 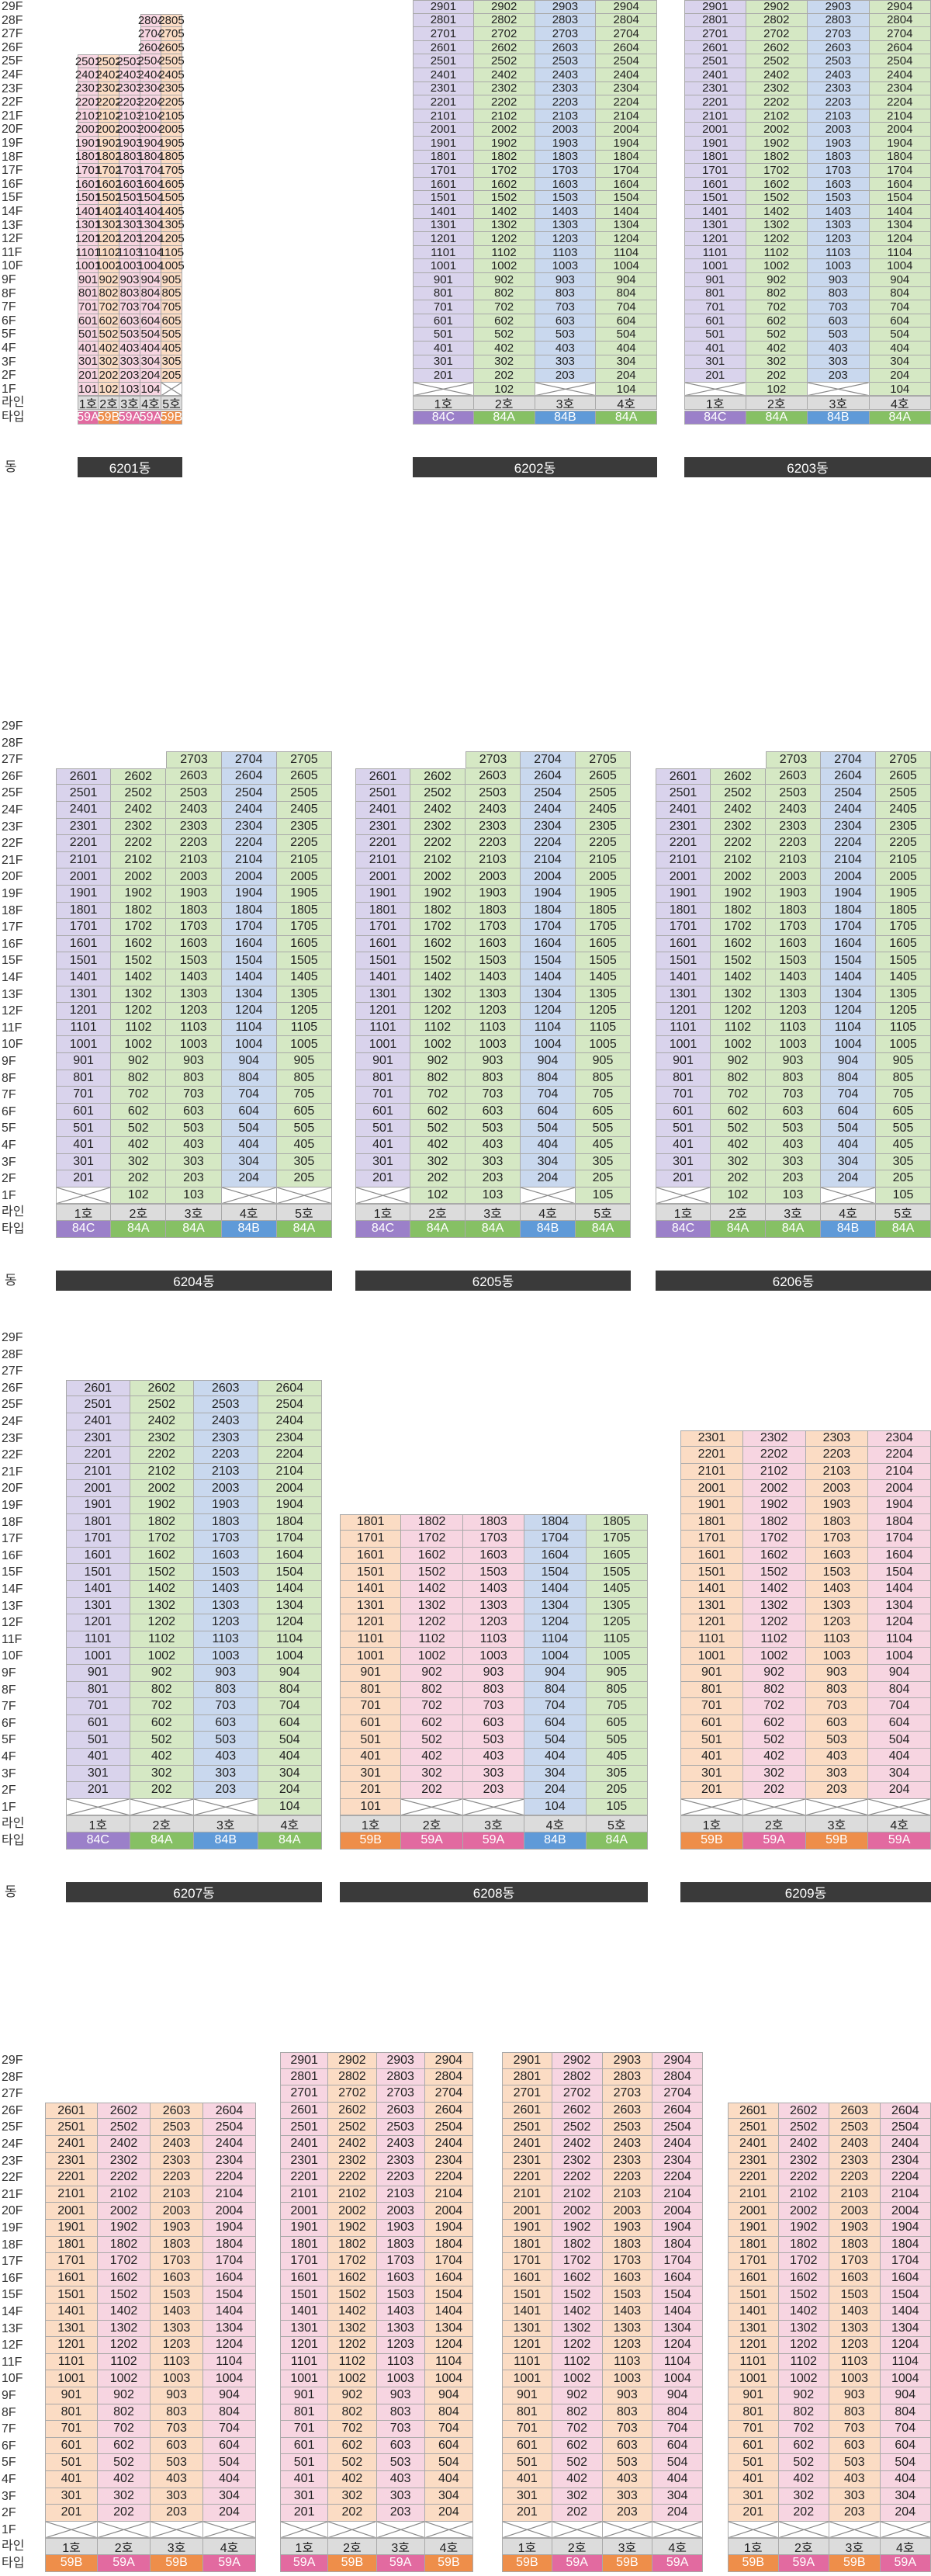 What do you see at coordinates (904, 1145) in the screenshot?
I see `unit-cell: 405` at bounding box center [904, 1145].